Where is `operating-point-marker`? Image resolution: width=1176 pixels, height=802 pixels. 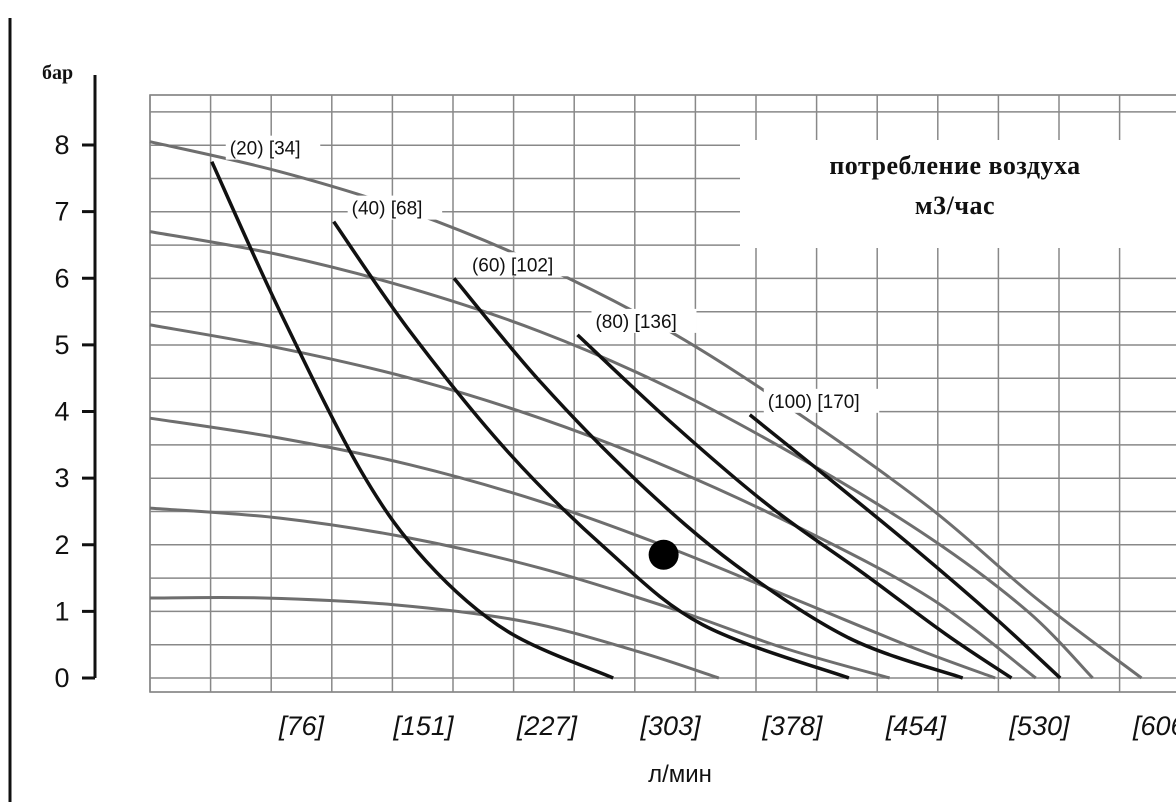 operating-point-marker is located at coordinates (663, 554).